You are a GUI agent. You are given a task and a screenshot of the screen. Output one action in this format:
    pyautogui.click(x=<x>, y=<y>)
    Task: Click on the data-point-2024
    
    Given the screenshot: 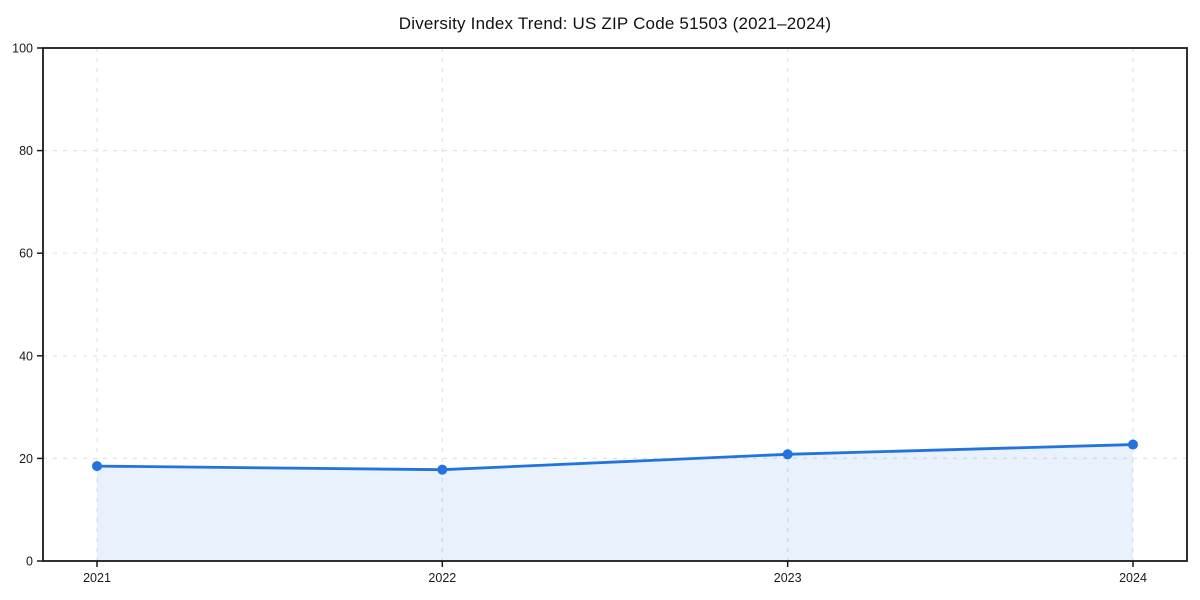 What is the action you would take?
    pyautogui.click(x=1133, y=444)
    